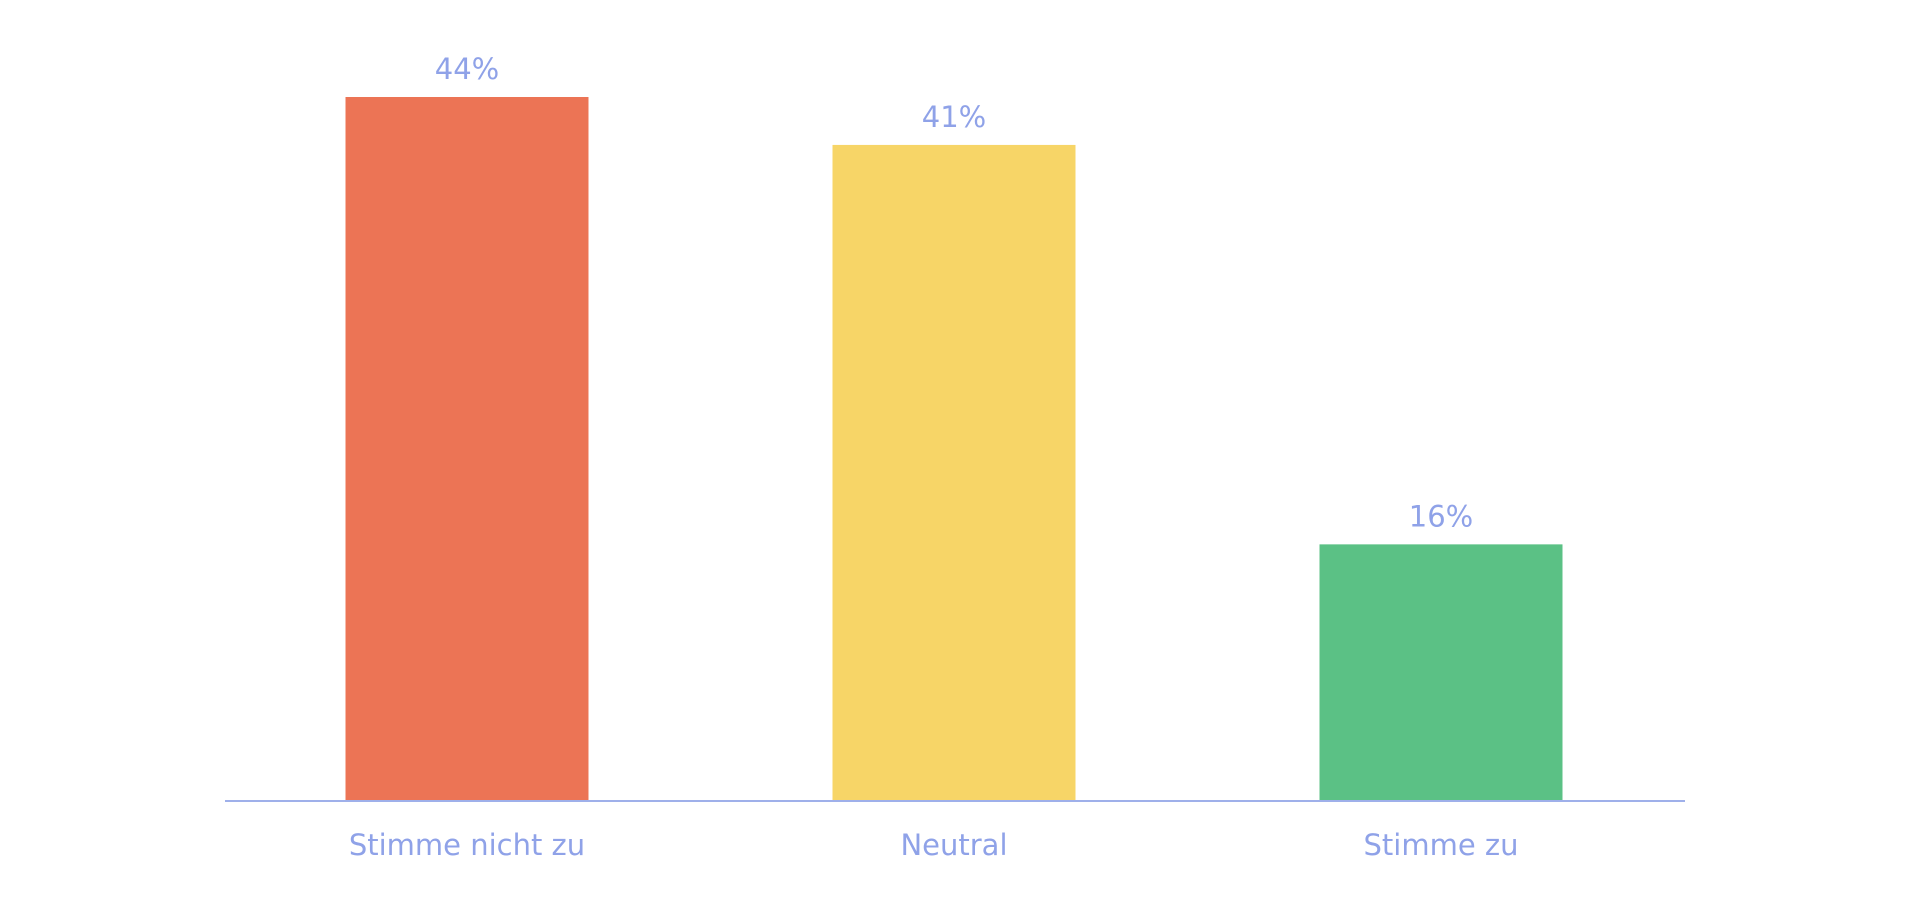 The image size is (1920, 898). I want to click on x-tick-label-3: Stimme zu, so click(1441, 845).